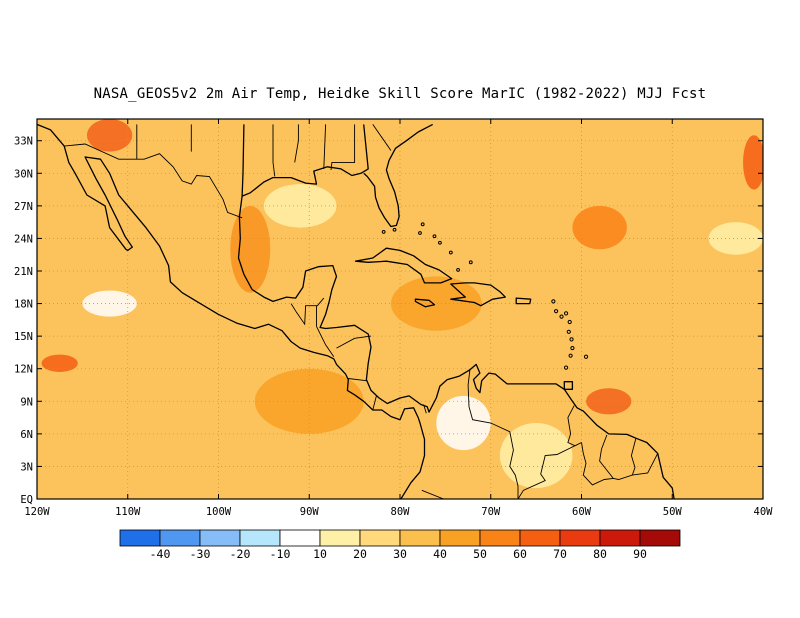 Image resolution: width=800 pixels, height=618 pixels. Describe the element at coordinates (620, 464) in the screenshot. I see `guianas-brazil-border` at that location.